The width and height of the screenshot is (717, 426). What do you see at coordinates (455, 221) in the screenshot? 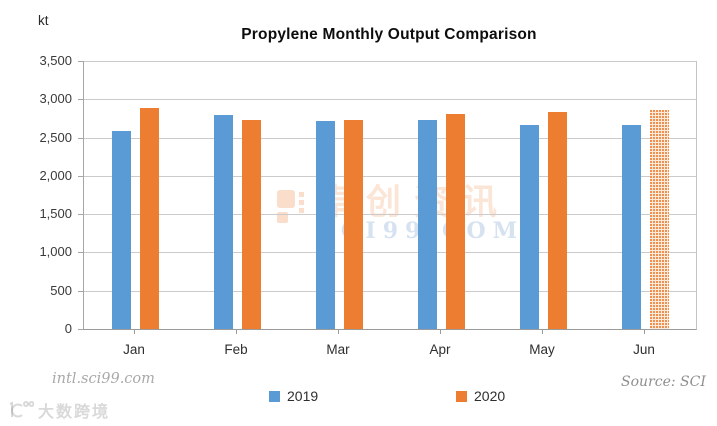
I see `bar-2020-apr` at bounding box center [455, 221].